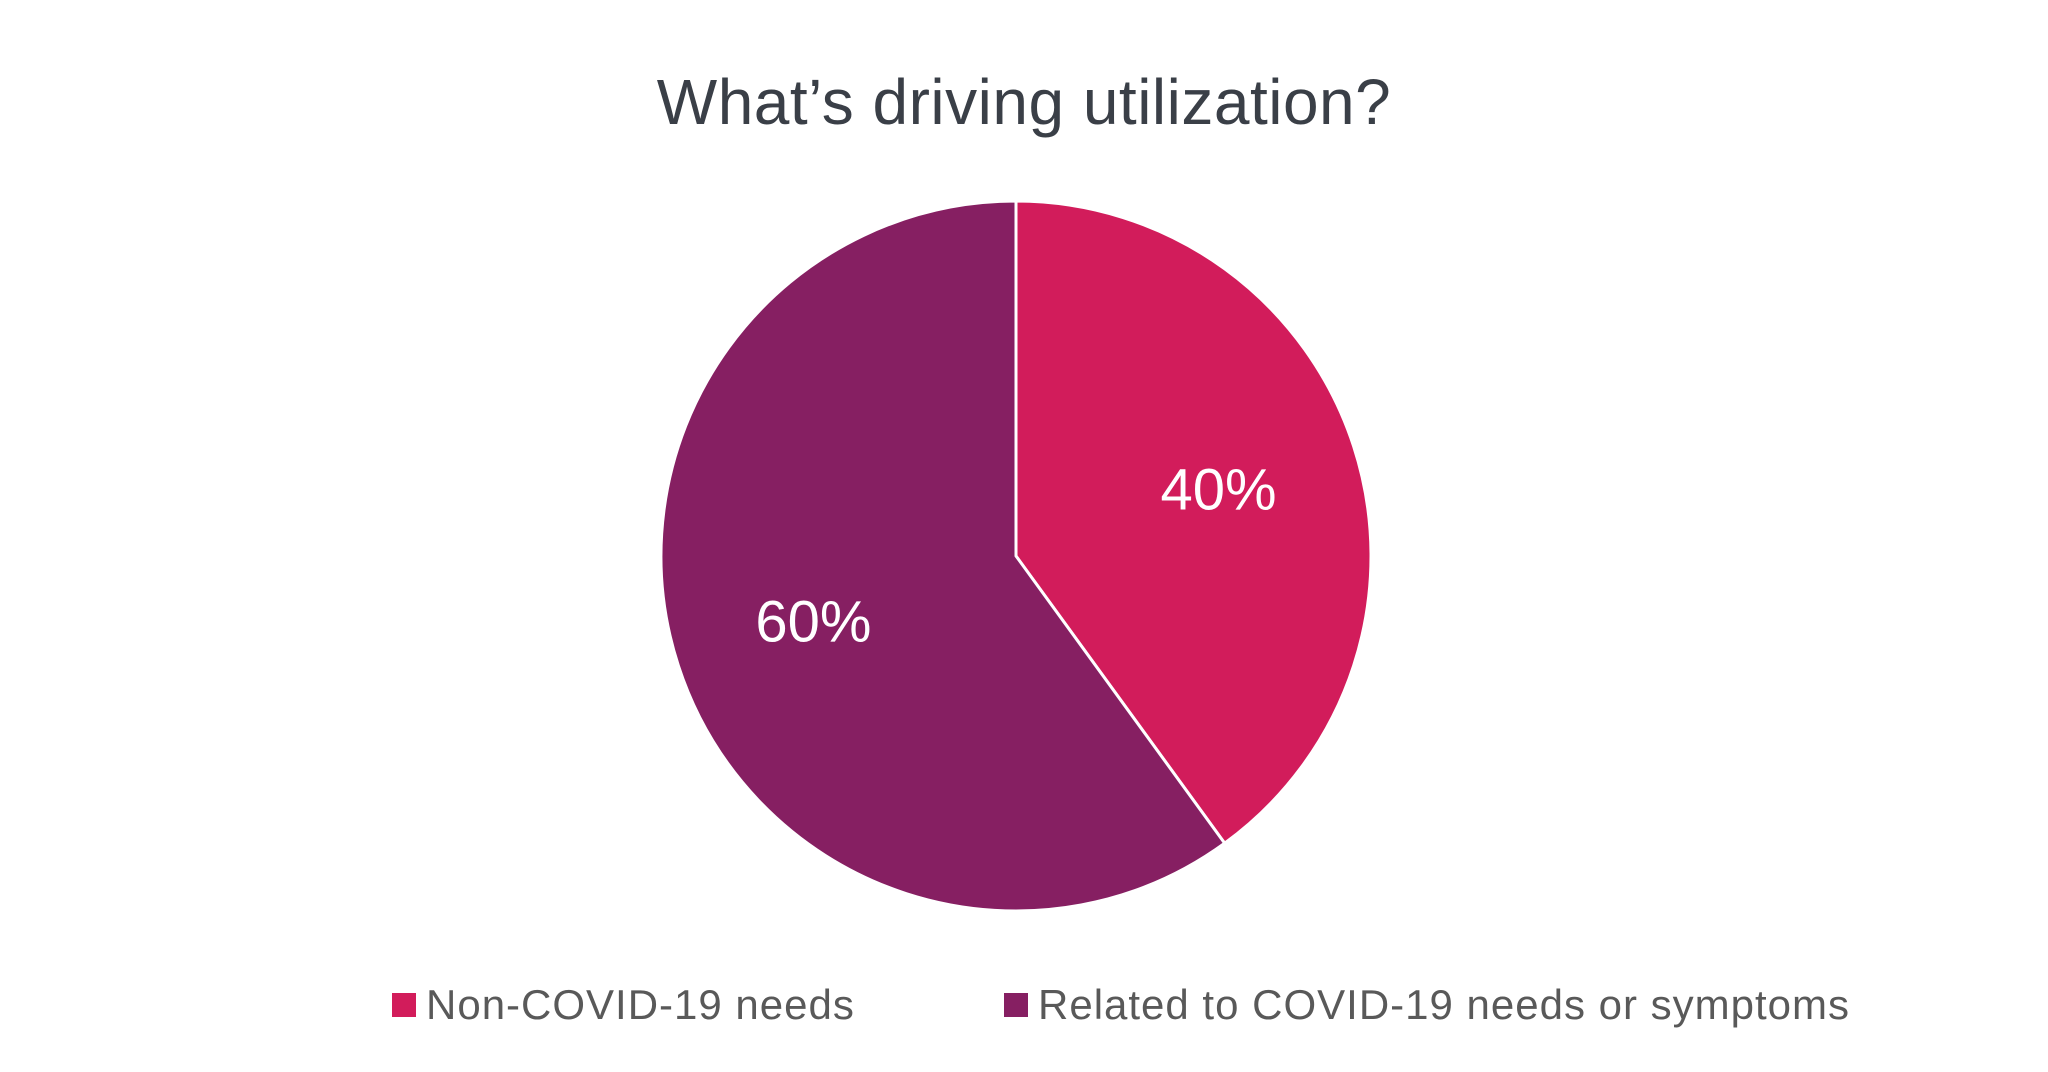 Image resolution: width=2048 pixels, height=1072 pixels. I want to click on legend-item-covid-related: Related to COVID-19 needs or symptoms, so click(1427, 1005).